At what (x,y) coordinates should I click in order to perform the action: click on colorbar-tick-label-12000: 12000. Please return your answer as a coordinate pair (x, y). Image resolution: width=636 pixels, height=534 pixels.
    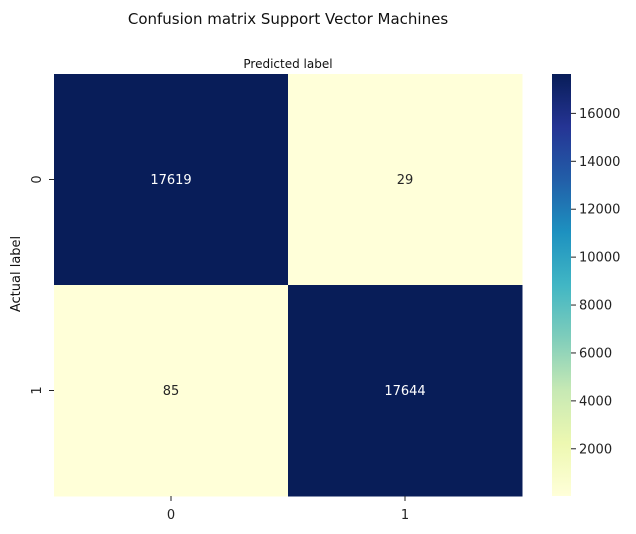
    Looking at the image, I should click on (599, 210).